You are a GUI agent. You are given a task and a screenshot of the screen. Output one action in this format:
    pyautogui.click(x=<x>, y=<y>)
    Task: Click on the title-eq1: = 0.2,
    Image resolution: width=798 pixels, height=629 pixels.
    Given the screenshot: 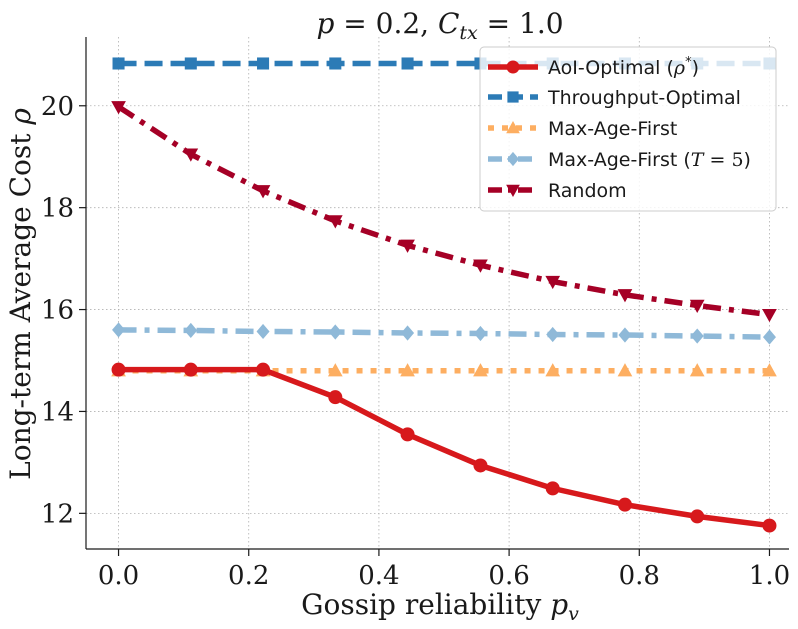 What is the action you would take?
    pyautogui.click(x=386, y=23)
    